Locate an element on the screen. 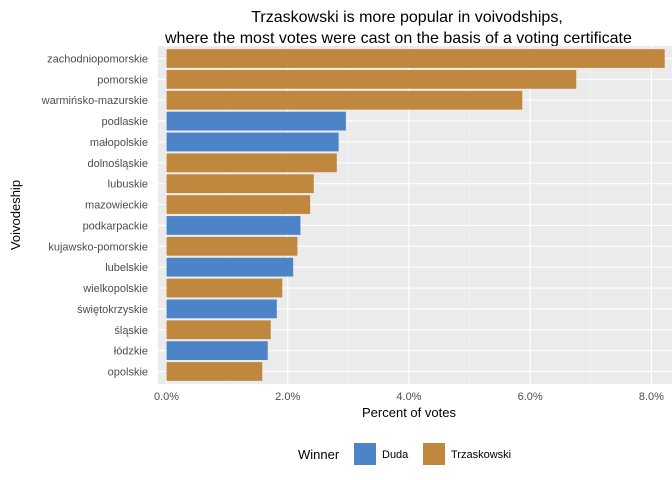 Image resolution: width=672 pixels, height=480 pixels. legend-title: Winner is located at coordinates (319, 454).